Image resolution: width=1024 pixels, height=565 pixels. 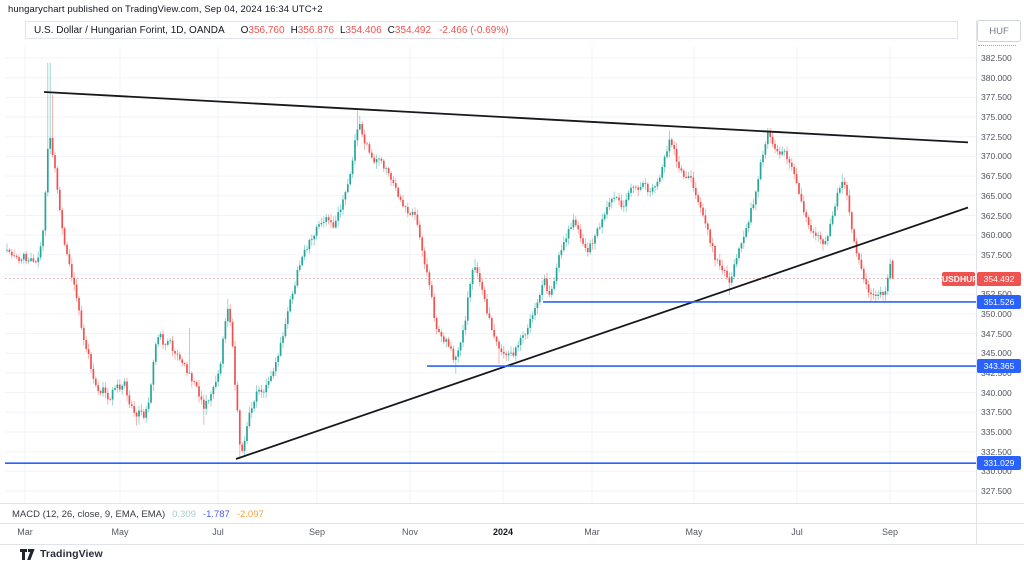 What do you see at coordinates (996, 117) in the screenshot?
I see `price-axis-label: 375.000` at bounding box center [996, 117].